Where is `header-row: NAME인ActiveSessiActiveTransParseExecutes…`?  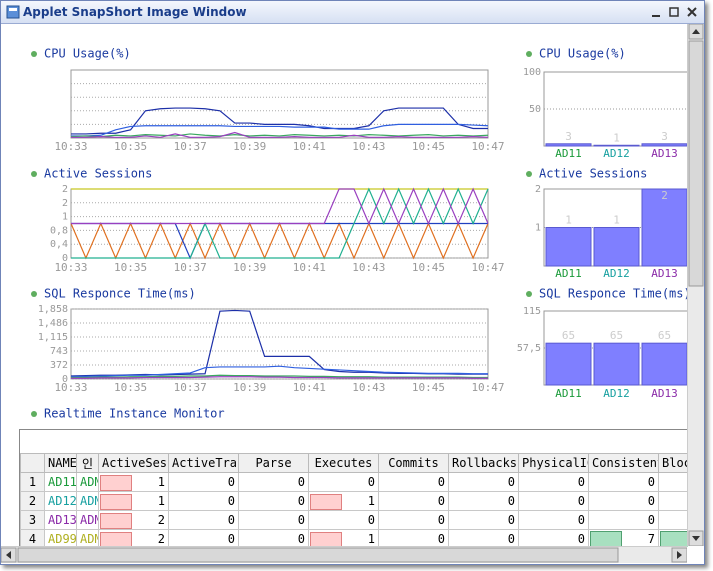 header-row: NAME인ActiveSessiActiveTransParseExecutes… is located at coordinates (354, 463).